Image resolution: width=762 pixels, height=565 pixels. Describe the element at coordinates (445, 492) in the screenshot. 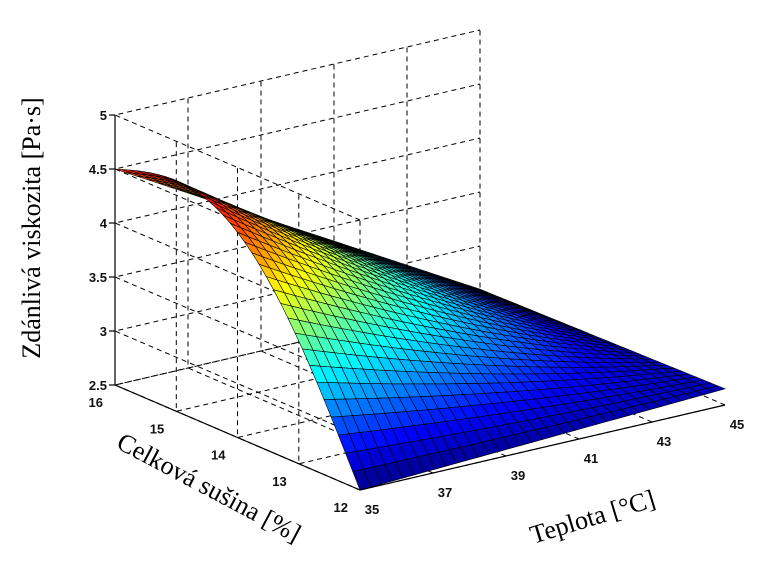

I see `x-tick-label: 37` at that location.